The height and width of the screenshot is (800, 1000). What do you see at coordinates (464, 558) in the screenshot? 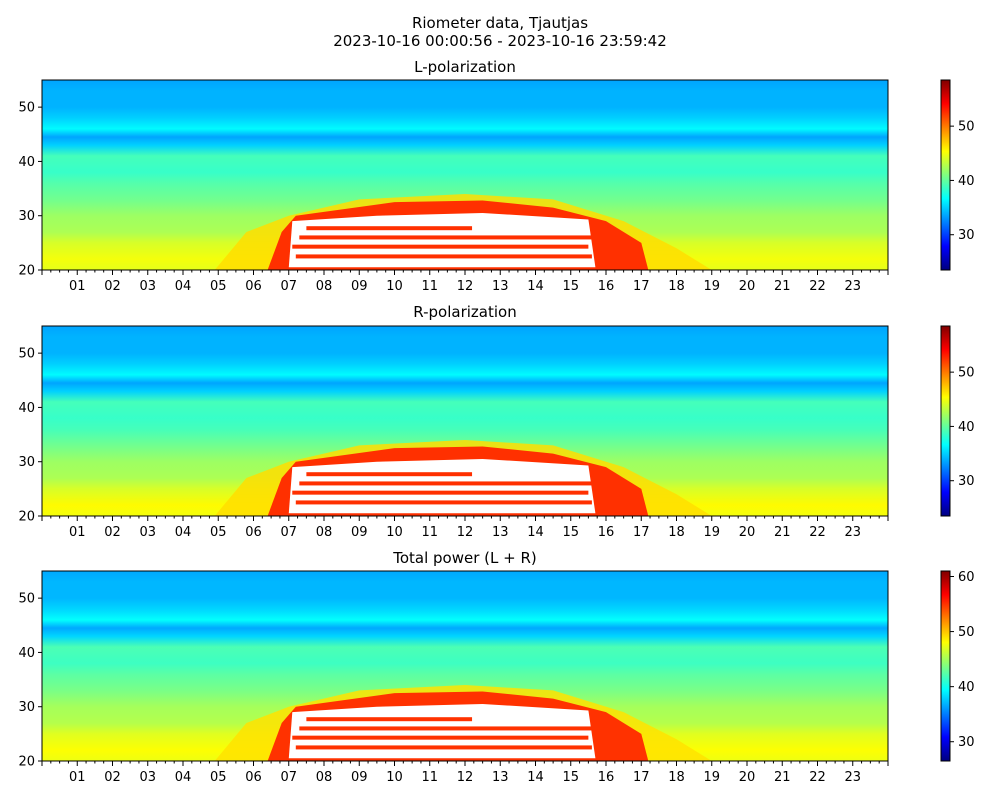
I see `panel-title: Total power (L + R)` at bounding box center [464, 558].